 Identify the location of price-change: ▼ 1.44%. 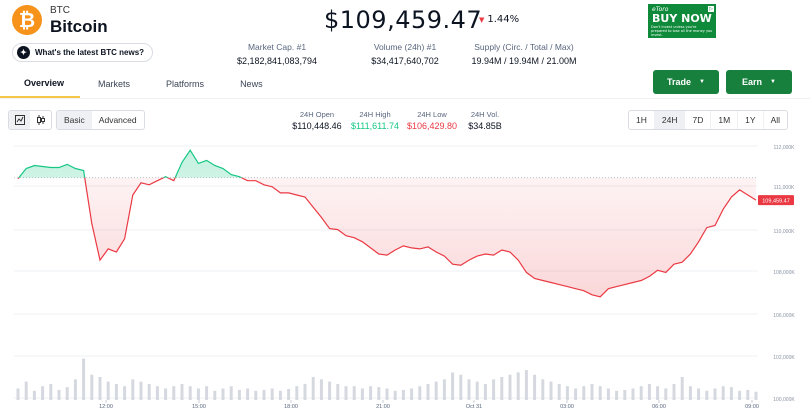
(499, 19).